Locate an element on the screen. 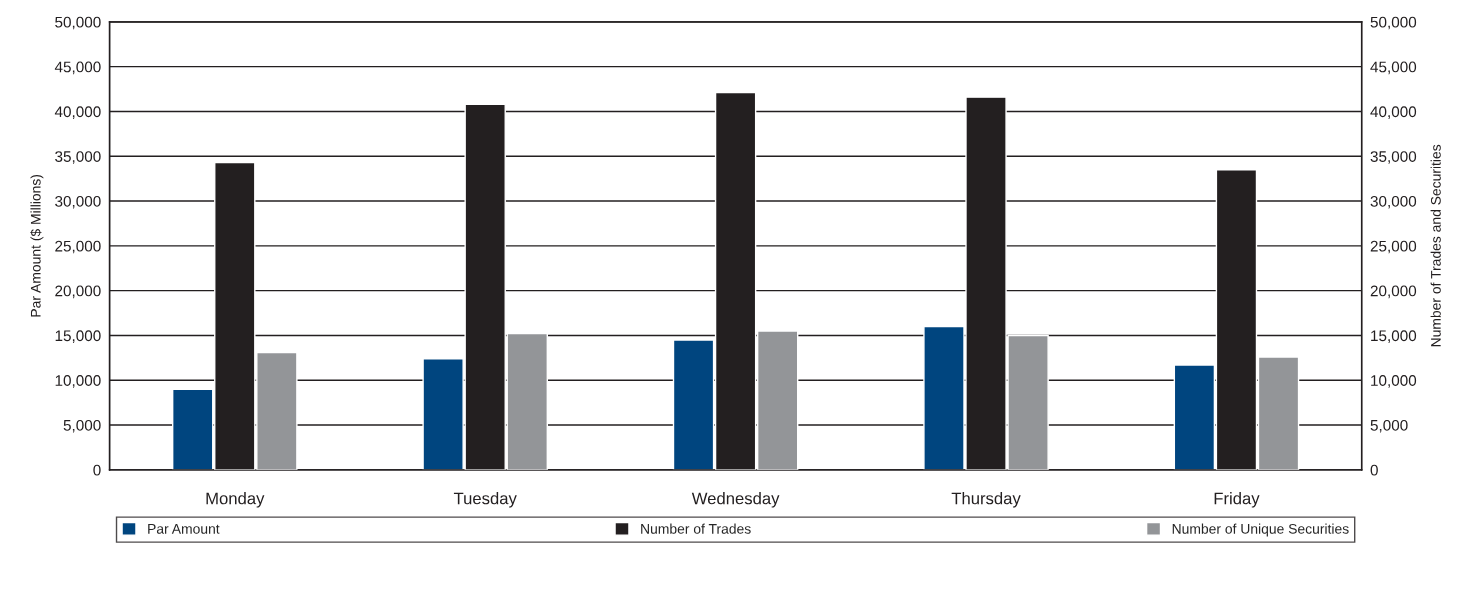  y2-axis-title: Number of Trades and Securities is located at coordinates (1435, 245).